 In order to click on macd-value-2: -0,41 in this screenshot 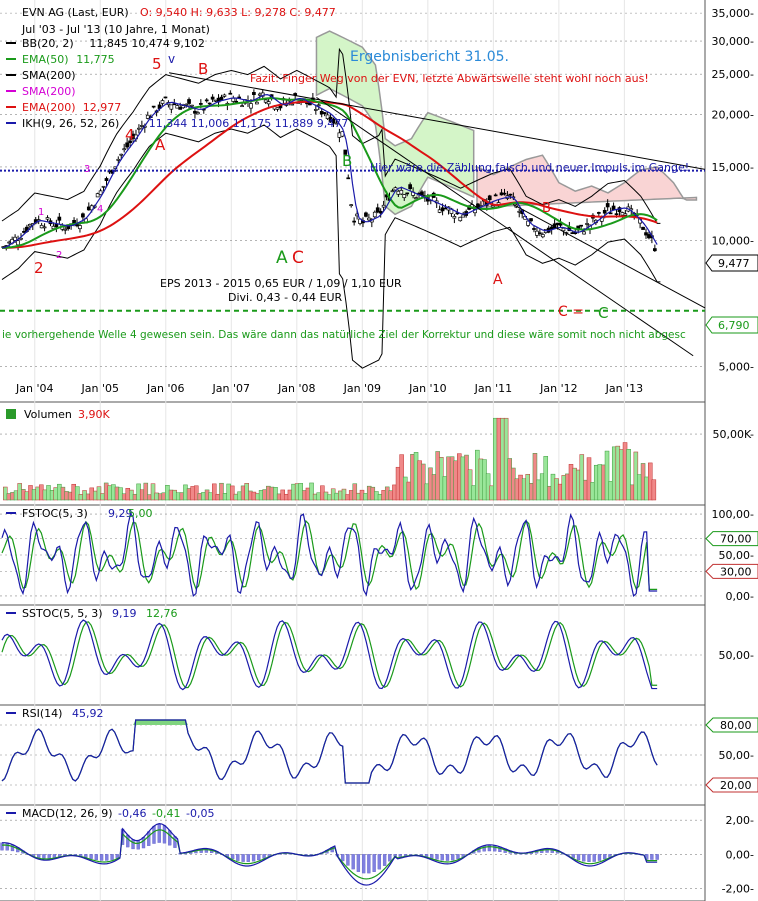, I will do `click(166, 813)`.